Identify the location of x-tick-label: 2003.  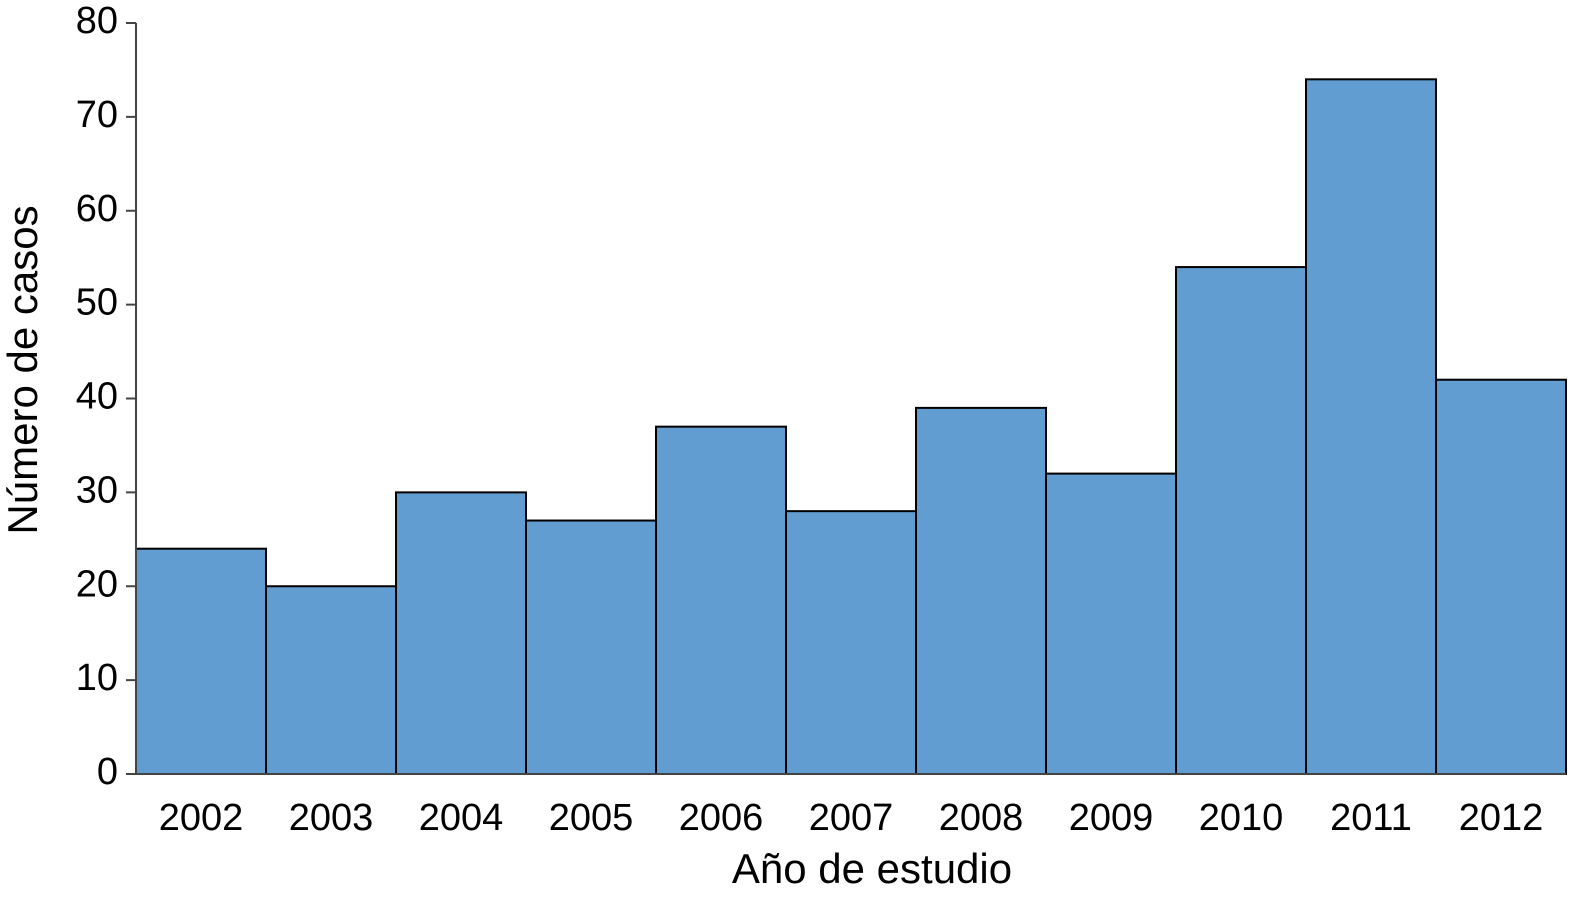
(331, 818).